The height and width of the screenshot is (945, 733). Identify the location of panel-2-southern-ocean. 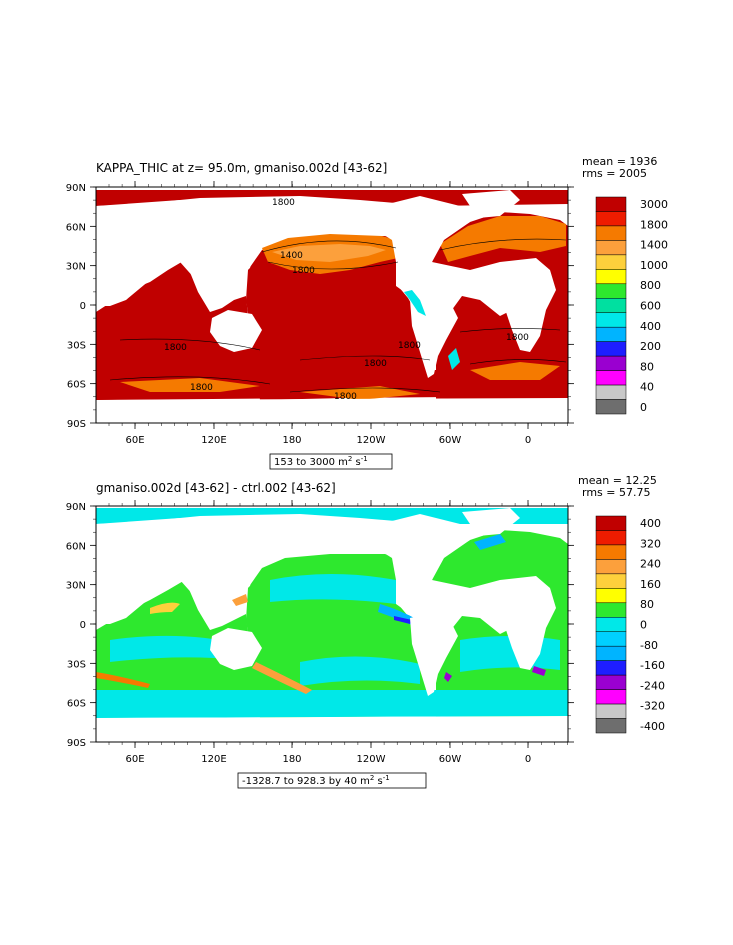
(332, 704).